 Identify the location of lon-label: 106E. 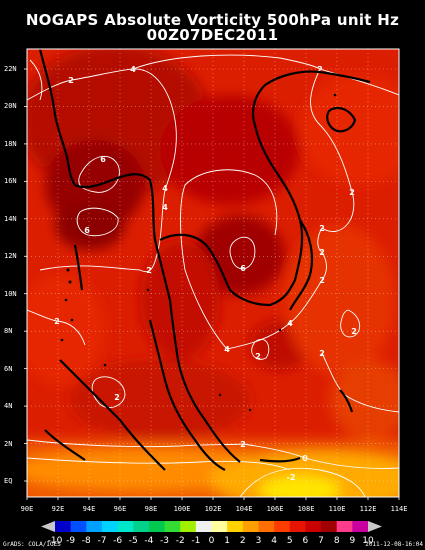
(275, 509).